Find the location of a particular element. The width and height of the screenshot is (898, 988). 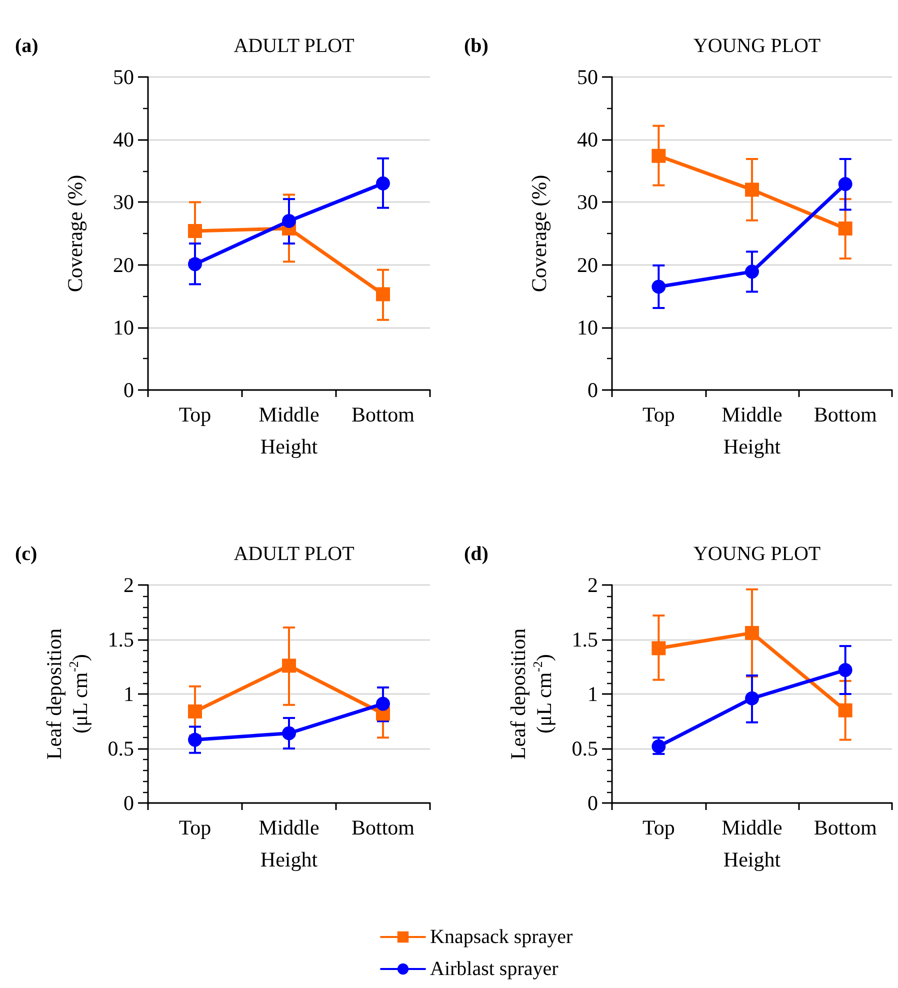

legend-label: Airblast sprayer is located at coordinates (494, 969).